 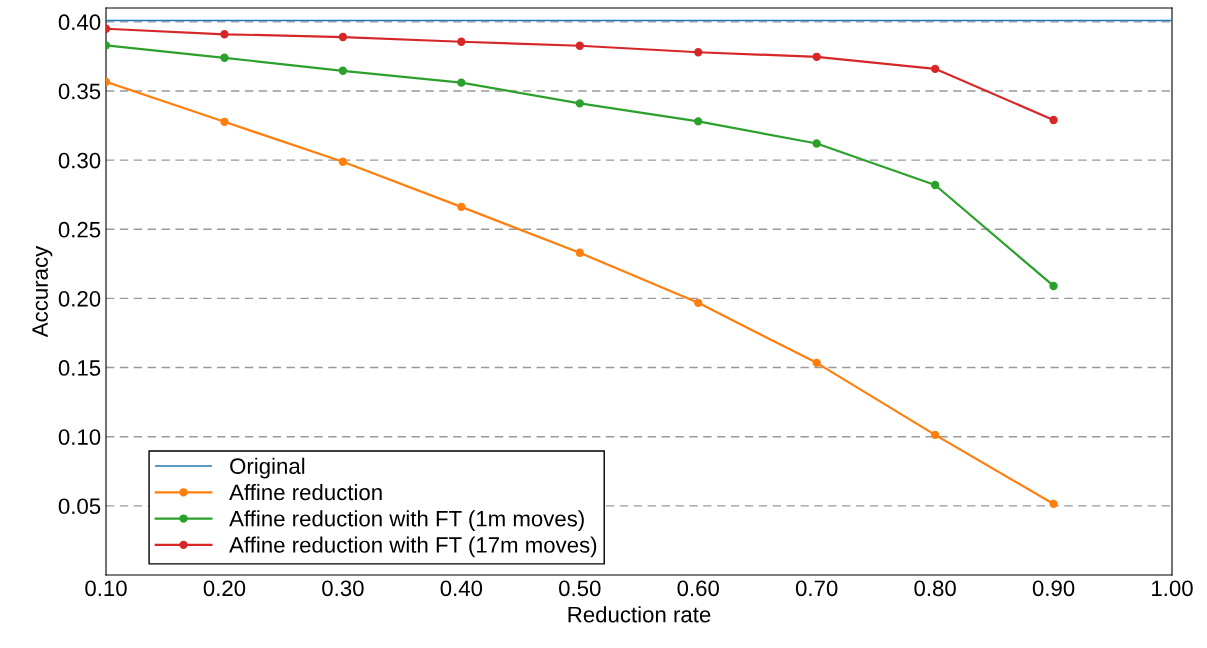 What do you see at coordinates (79, 437) in the screenshot?
I see `y-tick-label: 0.10` at bounding box center [79, 437].